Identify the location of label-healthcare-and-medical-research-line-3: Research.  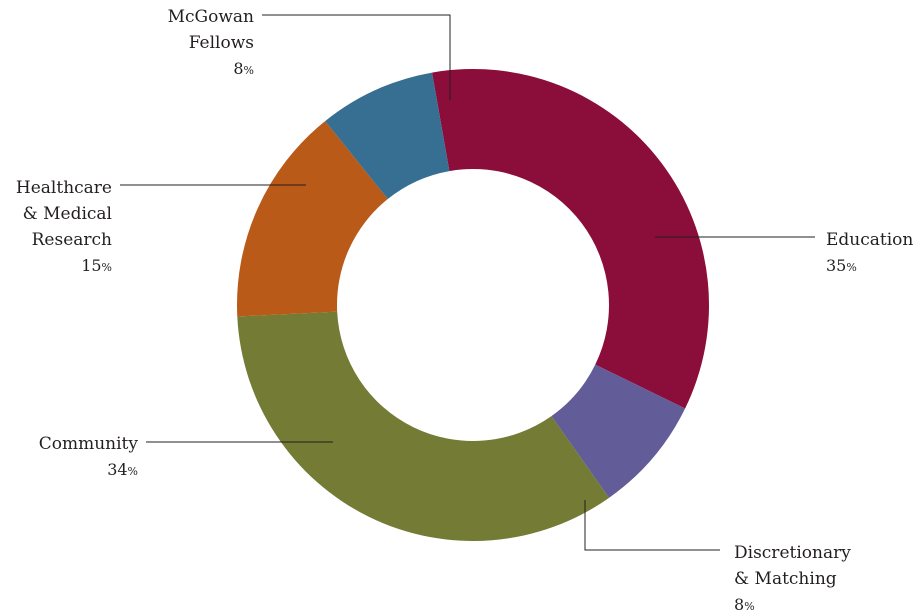
(72, 240).